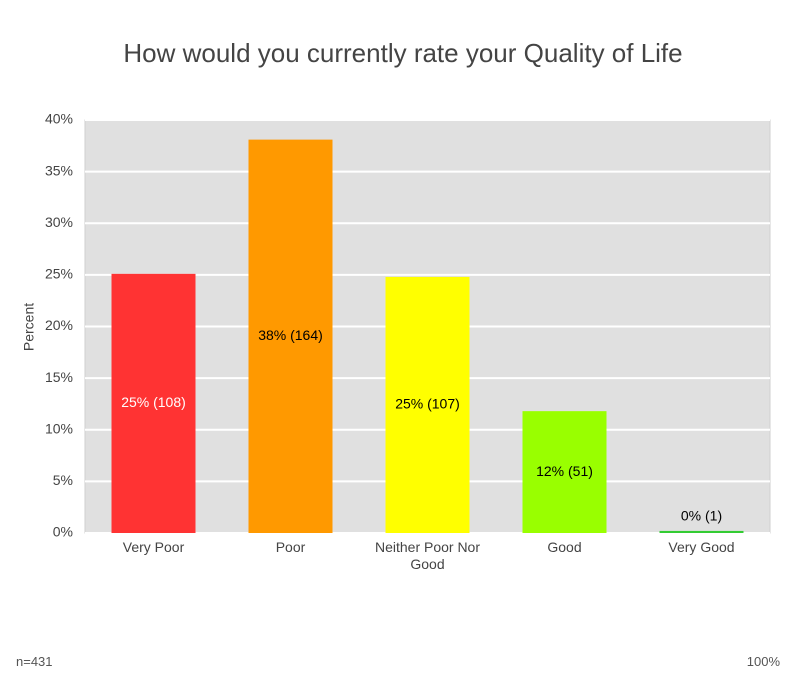  What do you see at coordinates (59, 428) in the screenshot?
I see `y-tick-label: 10%` at bounding box center [59, 428].